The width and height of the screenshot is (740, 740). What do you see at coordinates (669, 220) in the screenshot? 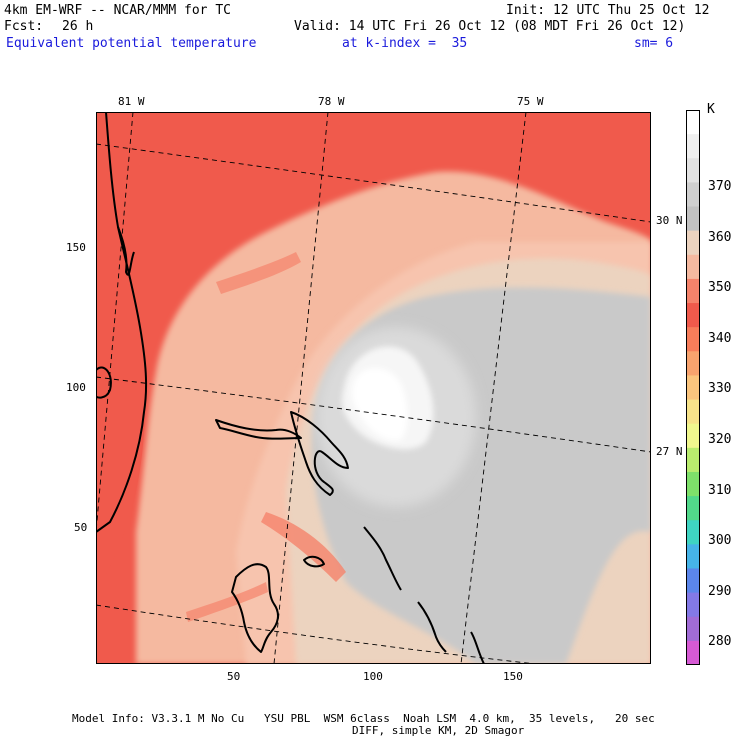
I see `lat-label-30n: 30 N` at bounding box center [669, 220].